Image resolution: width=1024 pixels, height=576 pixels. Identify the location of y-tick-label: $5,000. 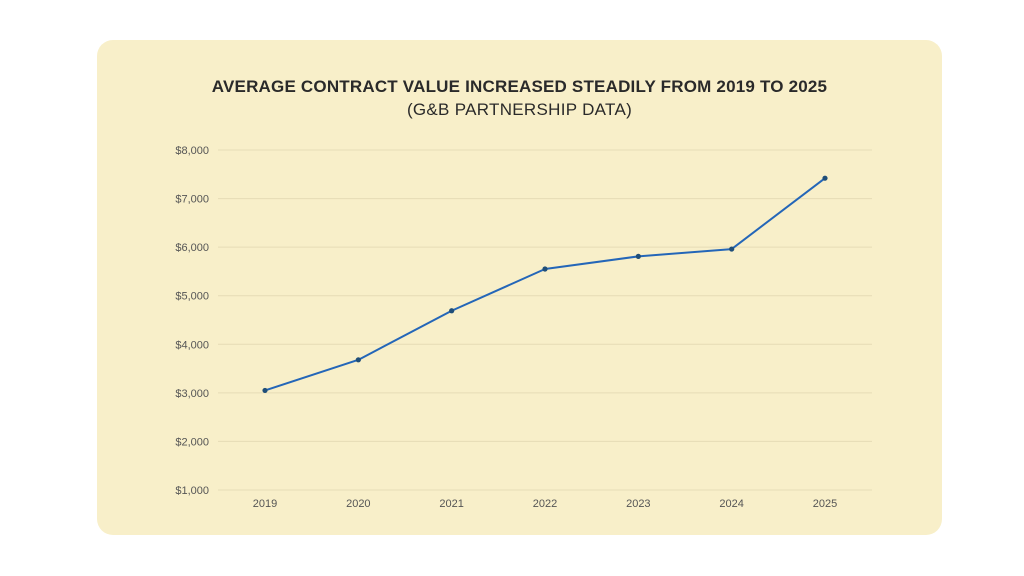
(192, 297).